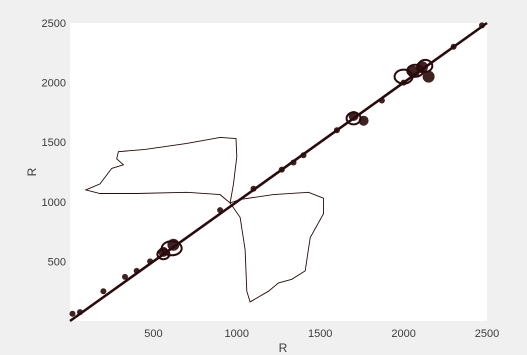 The width and height of the screenshot is (527, 355). Describe the element at coordinates (32, 171) in the screenshot. I see `y-axis-label: R` at that location.